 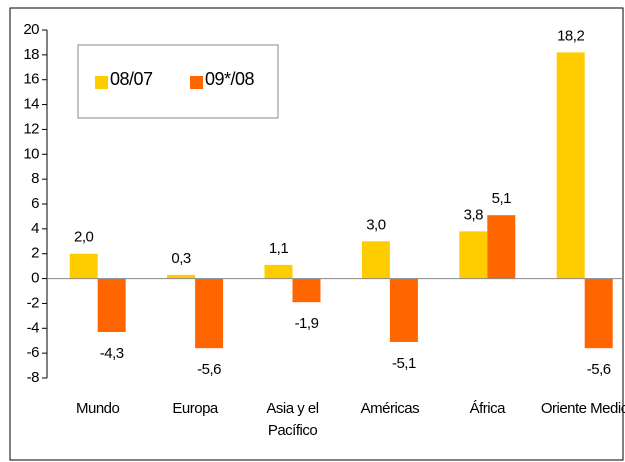 I want to click on data-label: 18,2, so click(x=570, y=35).